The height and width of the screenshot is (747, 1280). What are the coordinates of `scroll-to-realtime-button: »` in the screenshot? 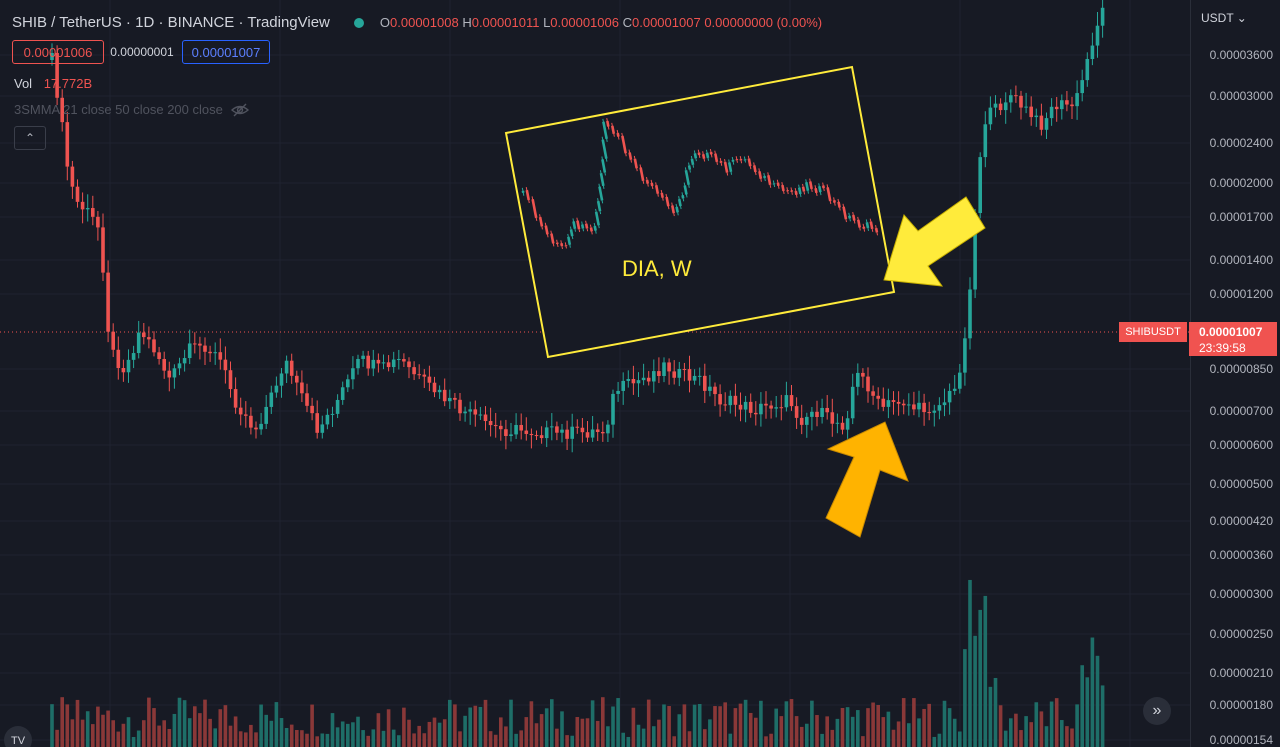 It's located at (1157, 711).